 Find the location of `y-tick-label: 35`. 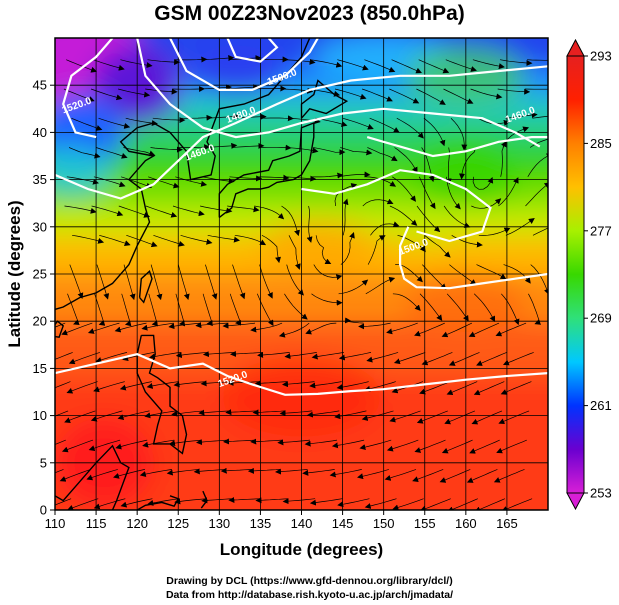

y-tick-label: 35 is located at coordinates (40, 179).